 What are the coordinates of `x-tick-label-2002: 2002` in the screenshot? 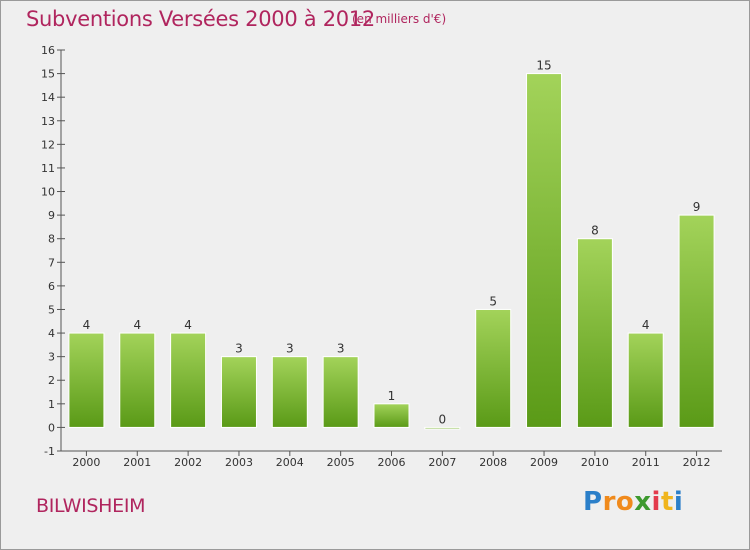 It's located at (188, 462).